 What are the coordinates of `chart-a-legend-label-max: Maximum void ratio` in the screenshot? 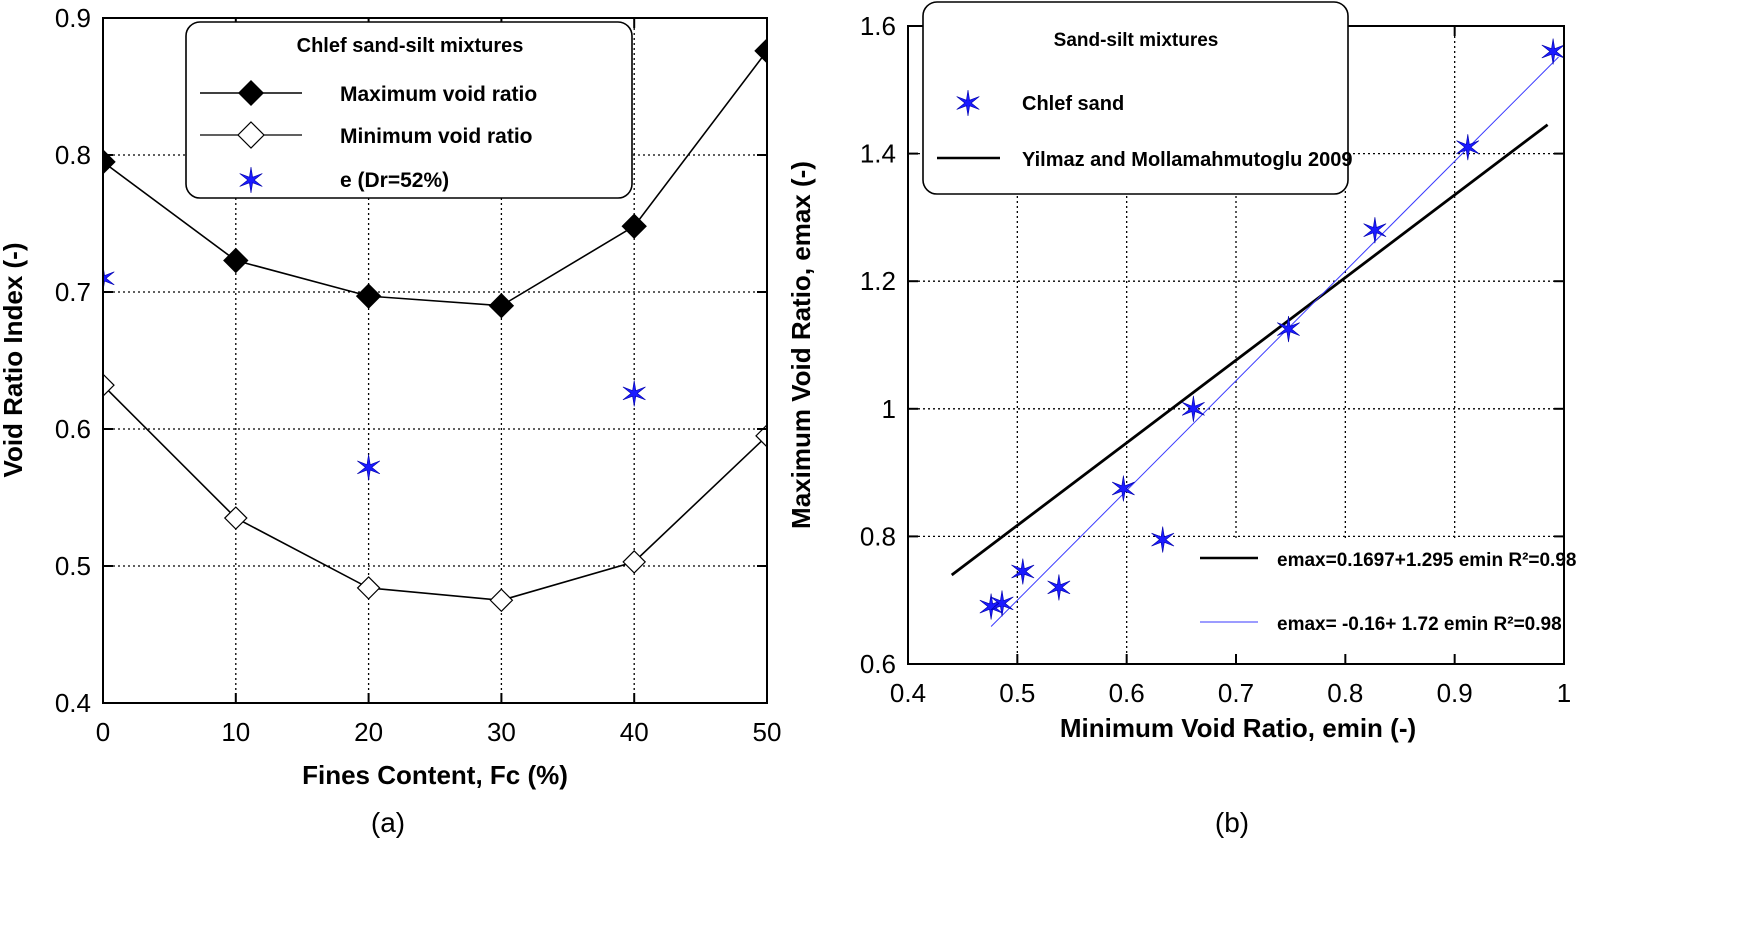 It's located at (438, 94).